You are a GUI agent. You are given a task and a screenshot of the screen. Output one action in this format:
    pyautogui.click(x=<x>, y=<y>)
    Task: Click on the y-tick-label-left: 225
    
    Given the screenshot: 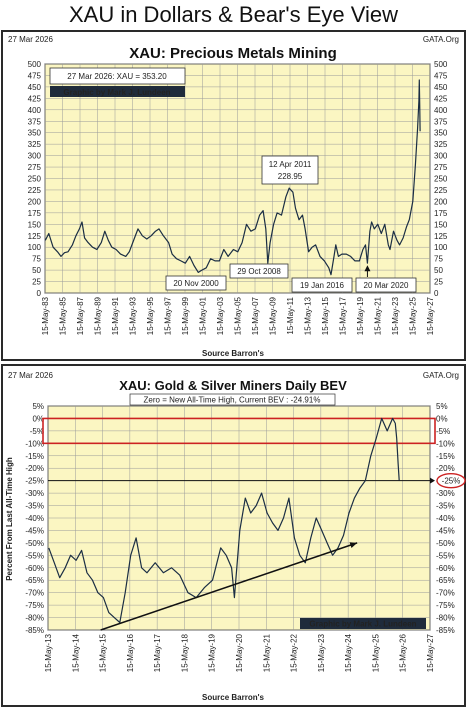 What is the action you would take?
    pyautogui.click(x=35, y=190)
    